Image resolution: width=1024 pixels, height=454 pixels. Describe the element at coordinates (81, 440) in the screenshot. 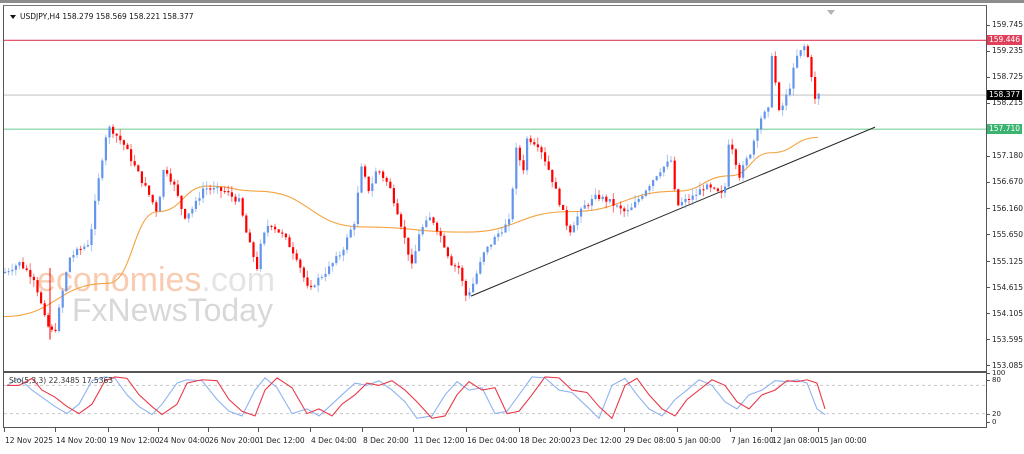

I see `time-tick-label: 14 Nov 20:00` at that location.